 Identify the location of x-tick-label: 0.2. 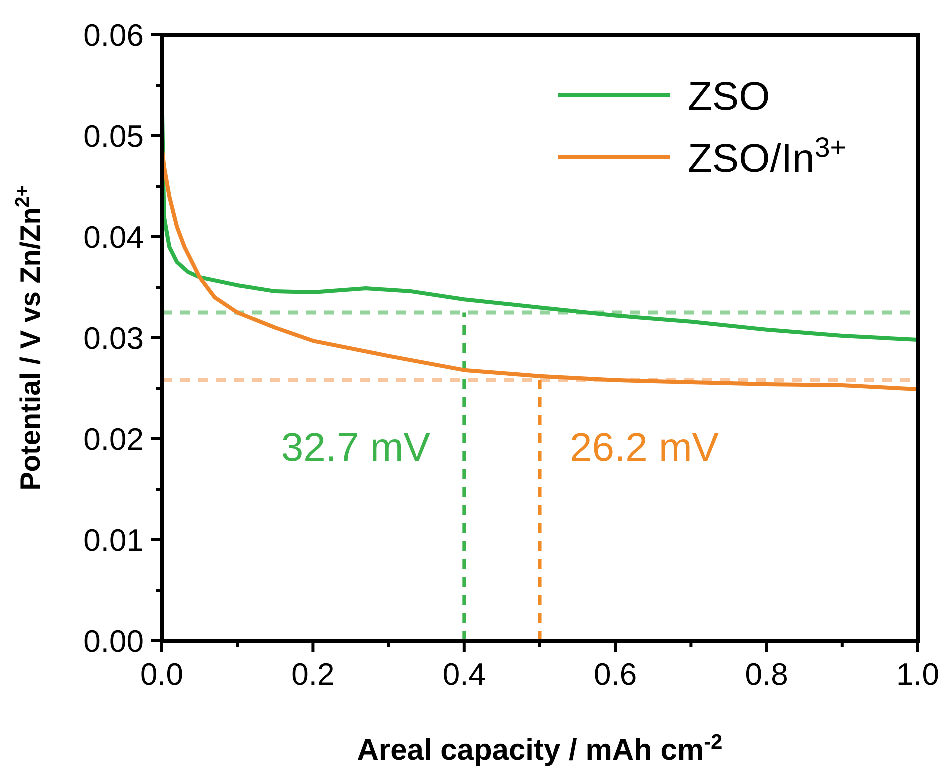
(313, 674).